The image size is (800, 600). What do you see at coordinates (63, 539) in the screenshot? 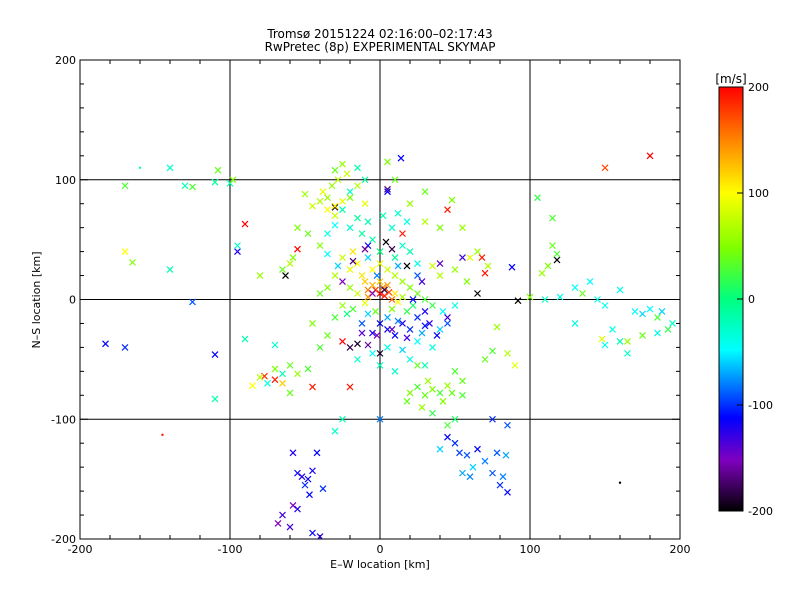
I see `y-tick-label: -200` at bounding box center [63, 539].